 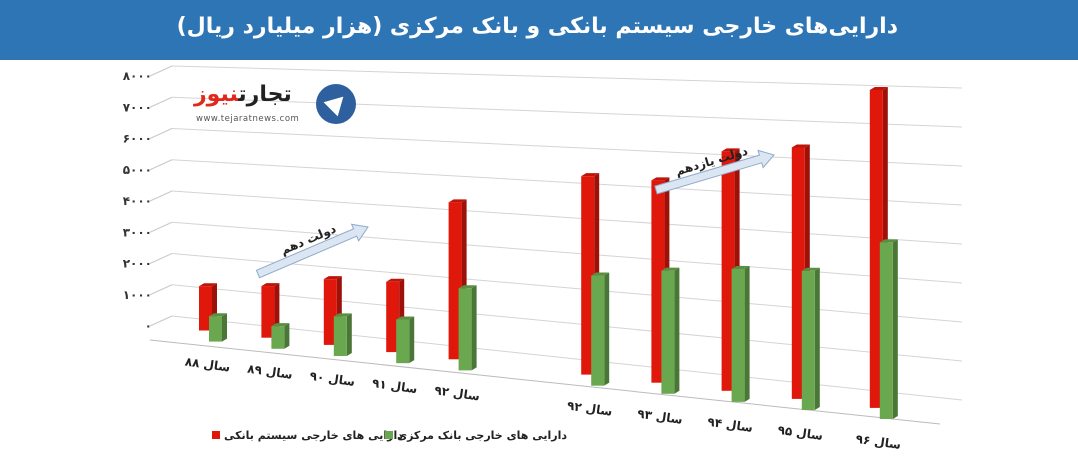 I want to click on x-tick-label: سال ۹۲, so click(x=457, y=393).